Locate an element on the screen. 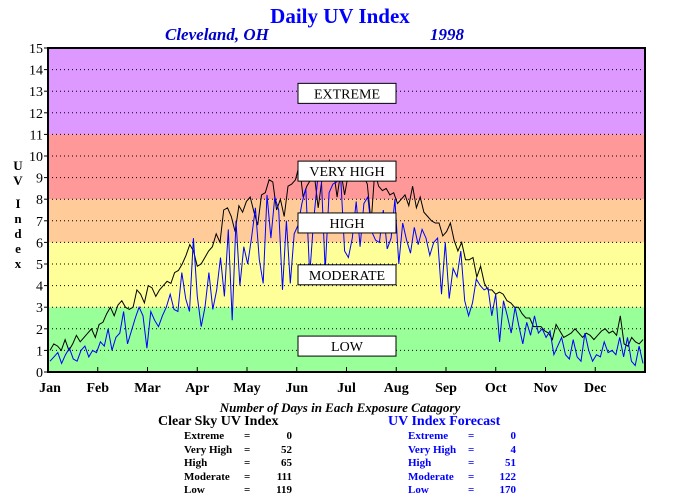  x-tick-label: Dec is located at coordinates (595, 388).